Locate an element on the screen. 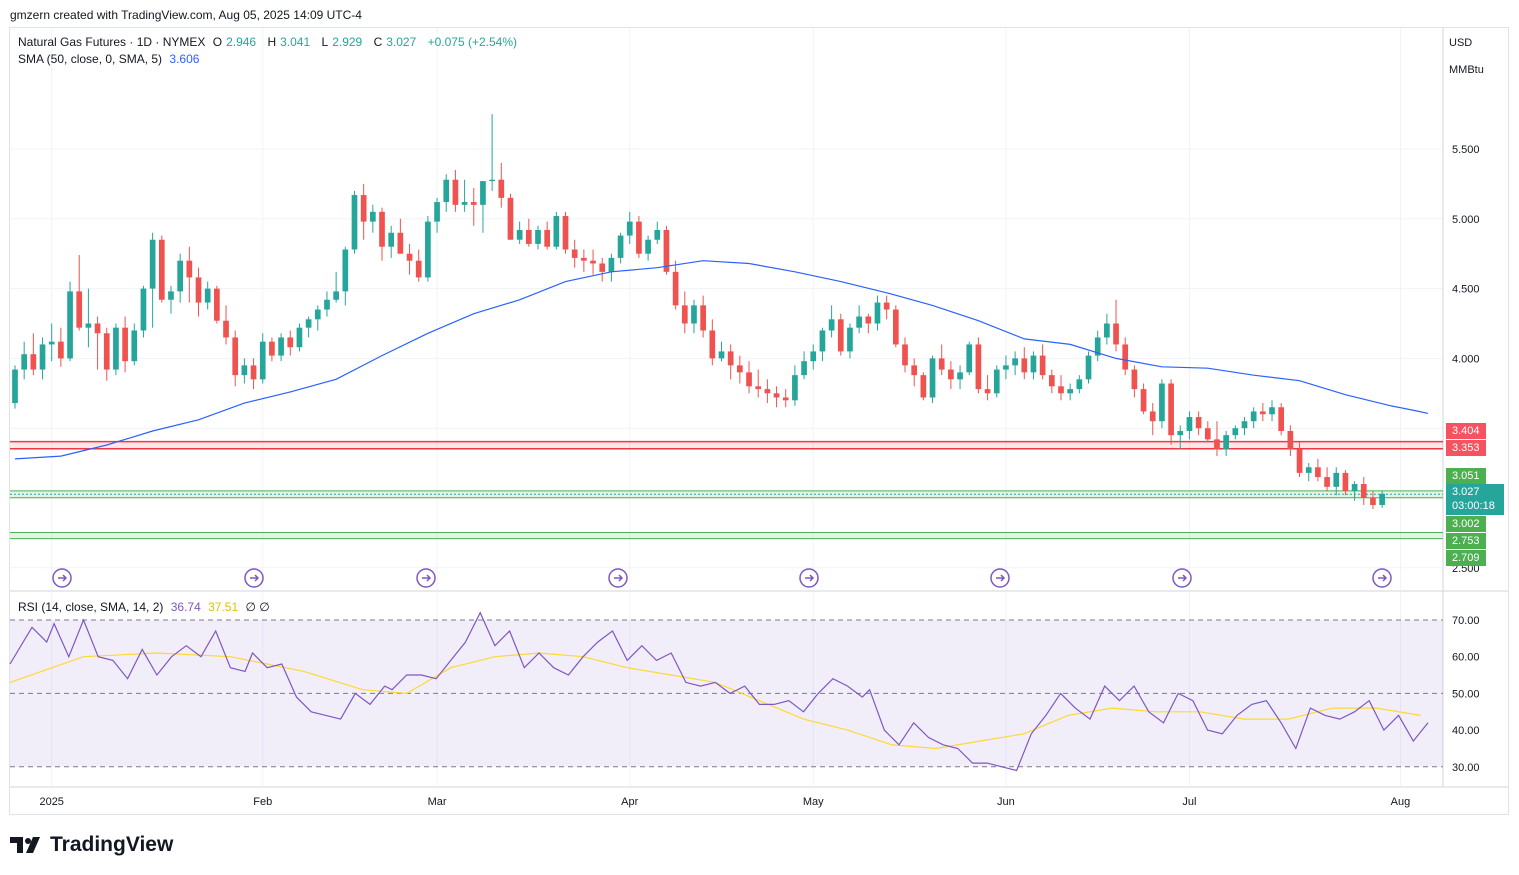  tradingview-logo: TradingView is located at coordinates (91, 845).